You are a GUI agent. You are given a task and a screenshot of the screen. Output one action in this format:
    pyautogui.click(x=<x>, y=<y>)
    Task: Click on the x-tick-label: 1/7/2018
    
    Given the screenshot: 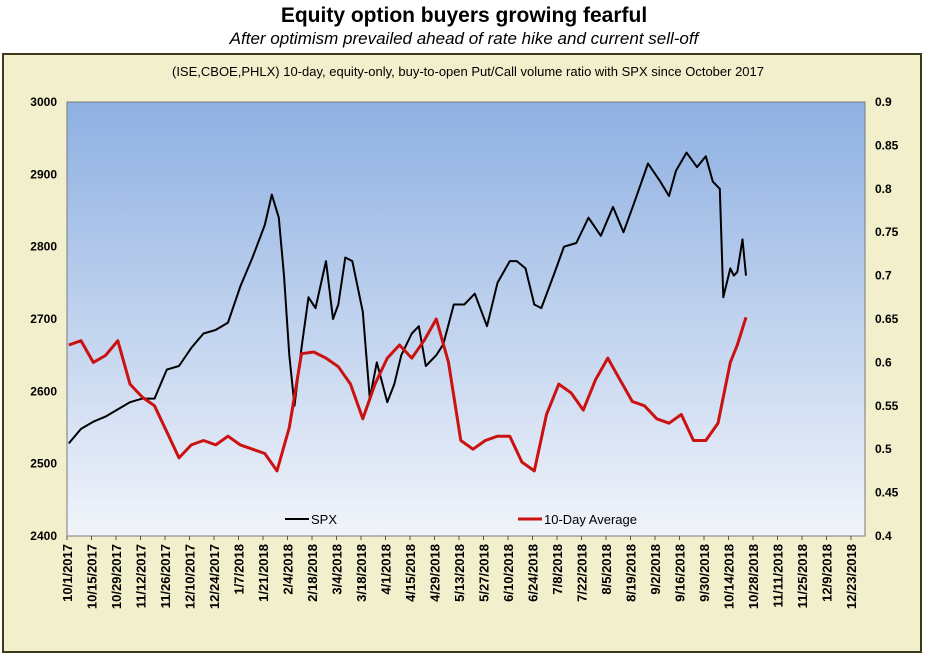 What is the action you would take?
    pyautogui.click(x=239, y=569)
    